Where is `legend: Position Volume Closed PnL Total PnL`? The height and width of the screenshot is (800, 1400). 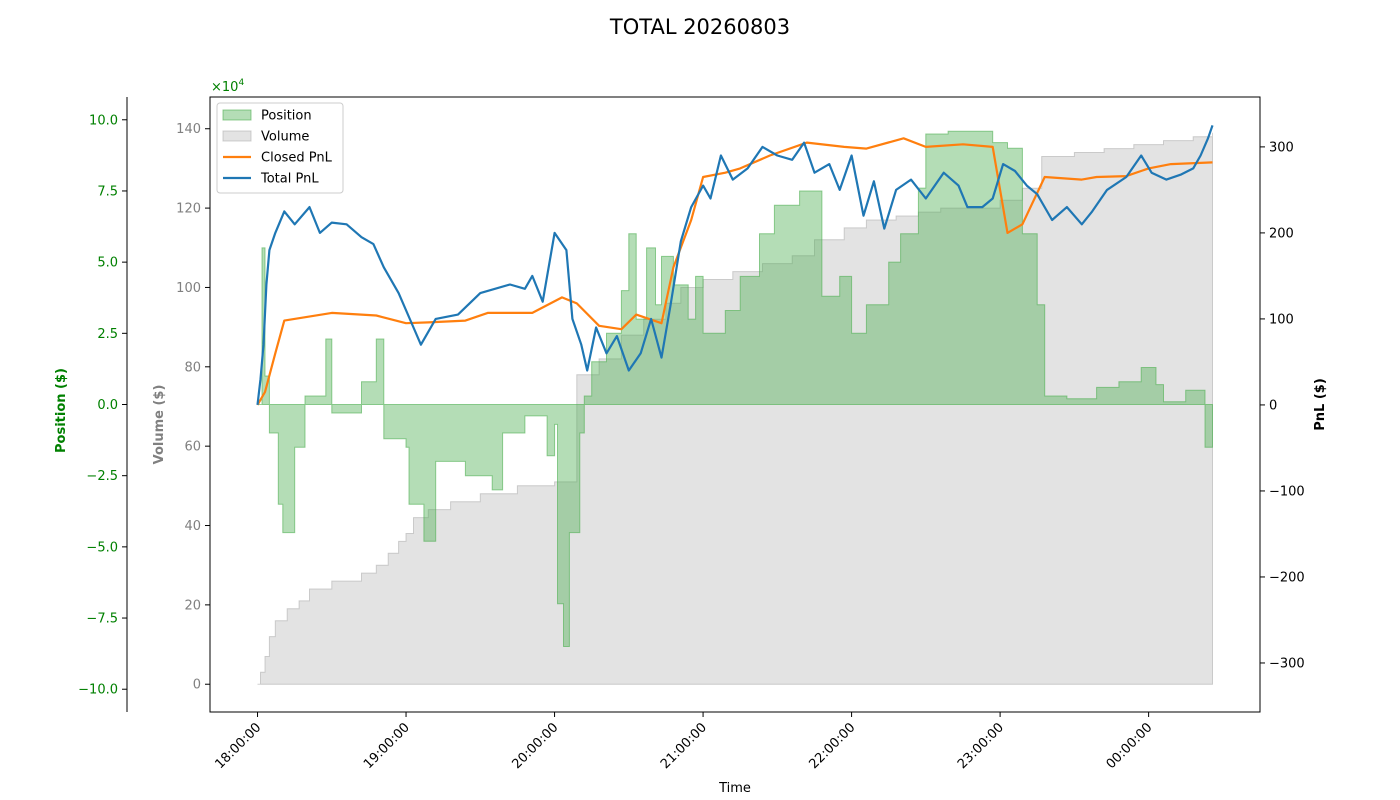
legend: Position Volume Closed PnL Total PnL is located at coordinates (280, 148).